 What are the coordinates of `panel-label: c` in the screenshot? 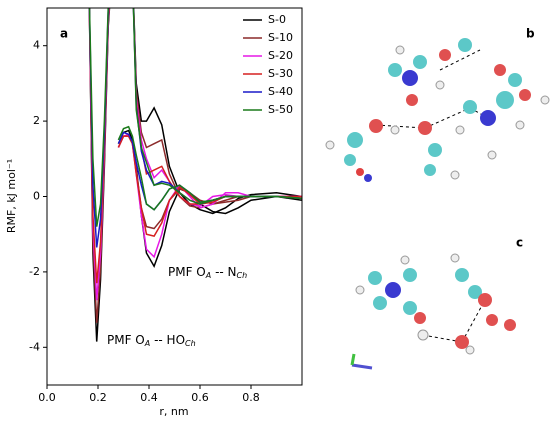 It's located at (519, 243).